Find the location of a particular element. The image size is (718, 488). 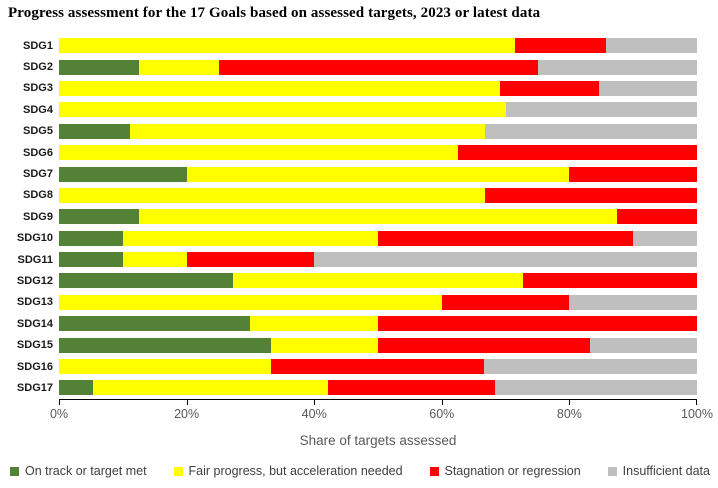

legend-item: Insufficient data is located at coordinates (658, 471).